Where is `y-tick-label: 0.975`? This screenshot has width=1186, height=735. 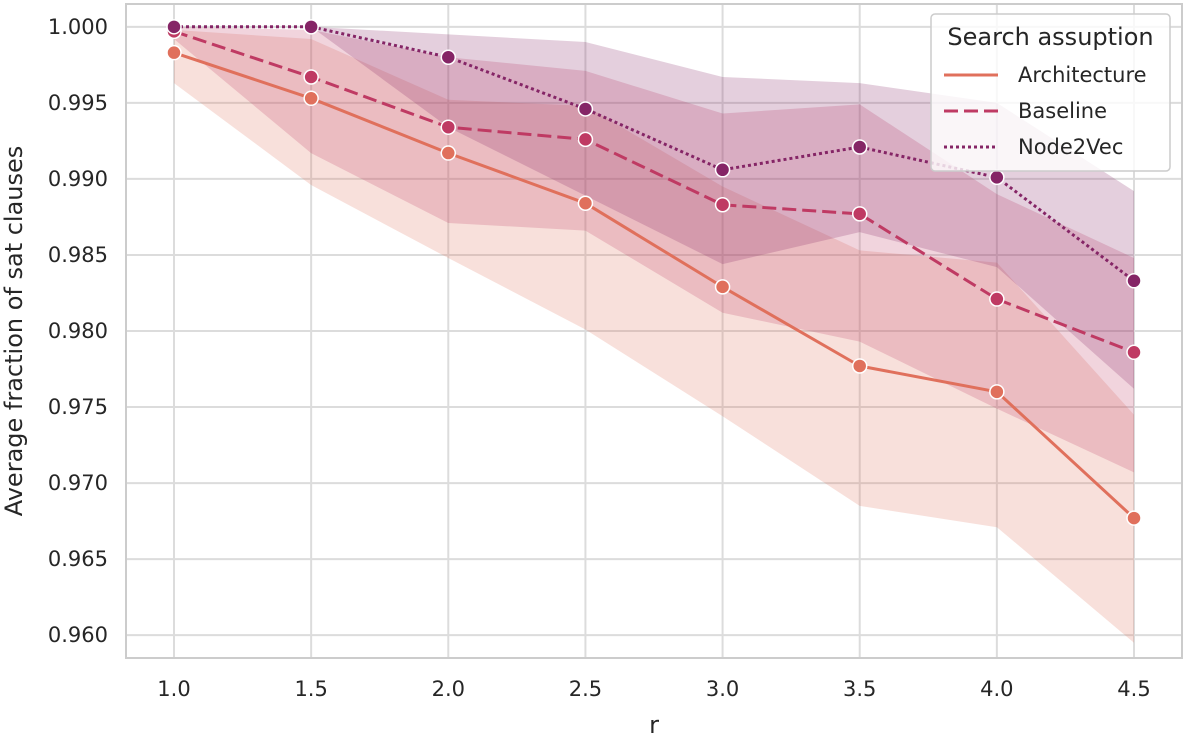
y-tick-label: 0.975 is located at coordinates (78, 407).